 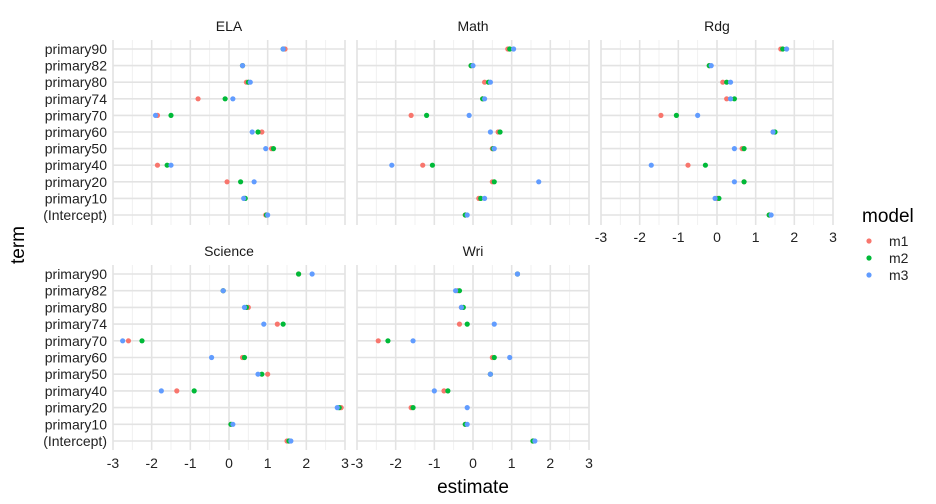 What do you see at coordinates (229, 251) in the screenshot?
I see `facet-label: Science` at bounding box center [229, 251].